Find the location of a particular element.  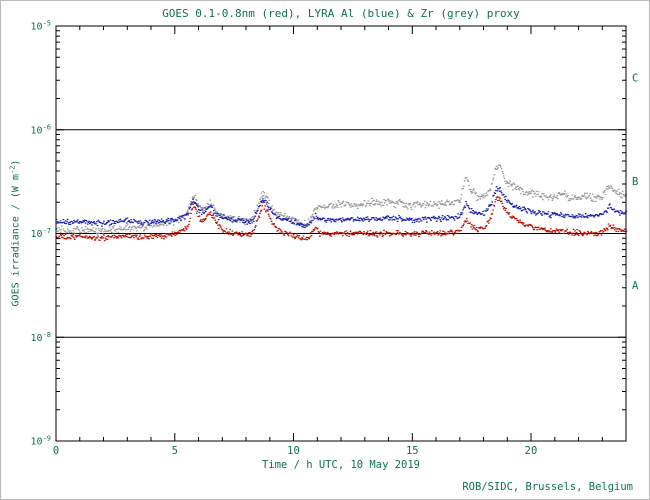

y-tick-label-1e-9: 10⁻⁹ is located at coordinates (41, 441).